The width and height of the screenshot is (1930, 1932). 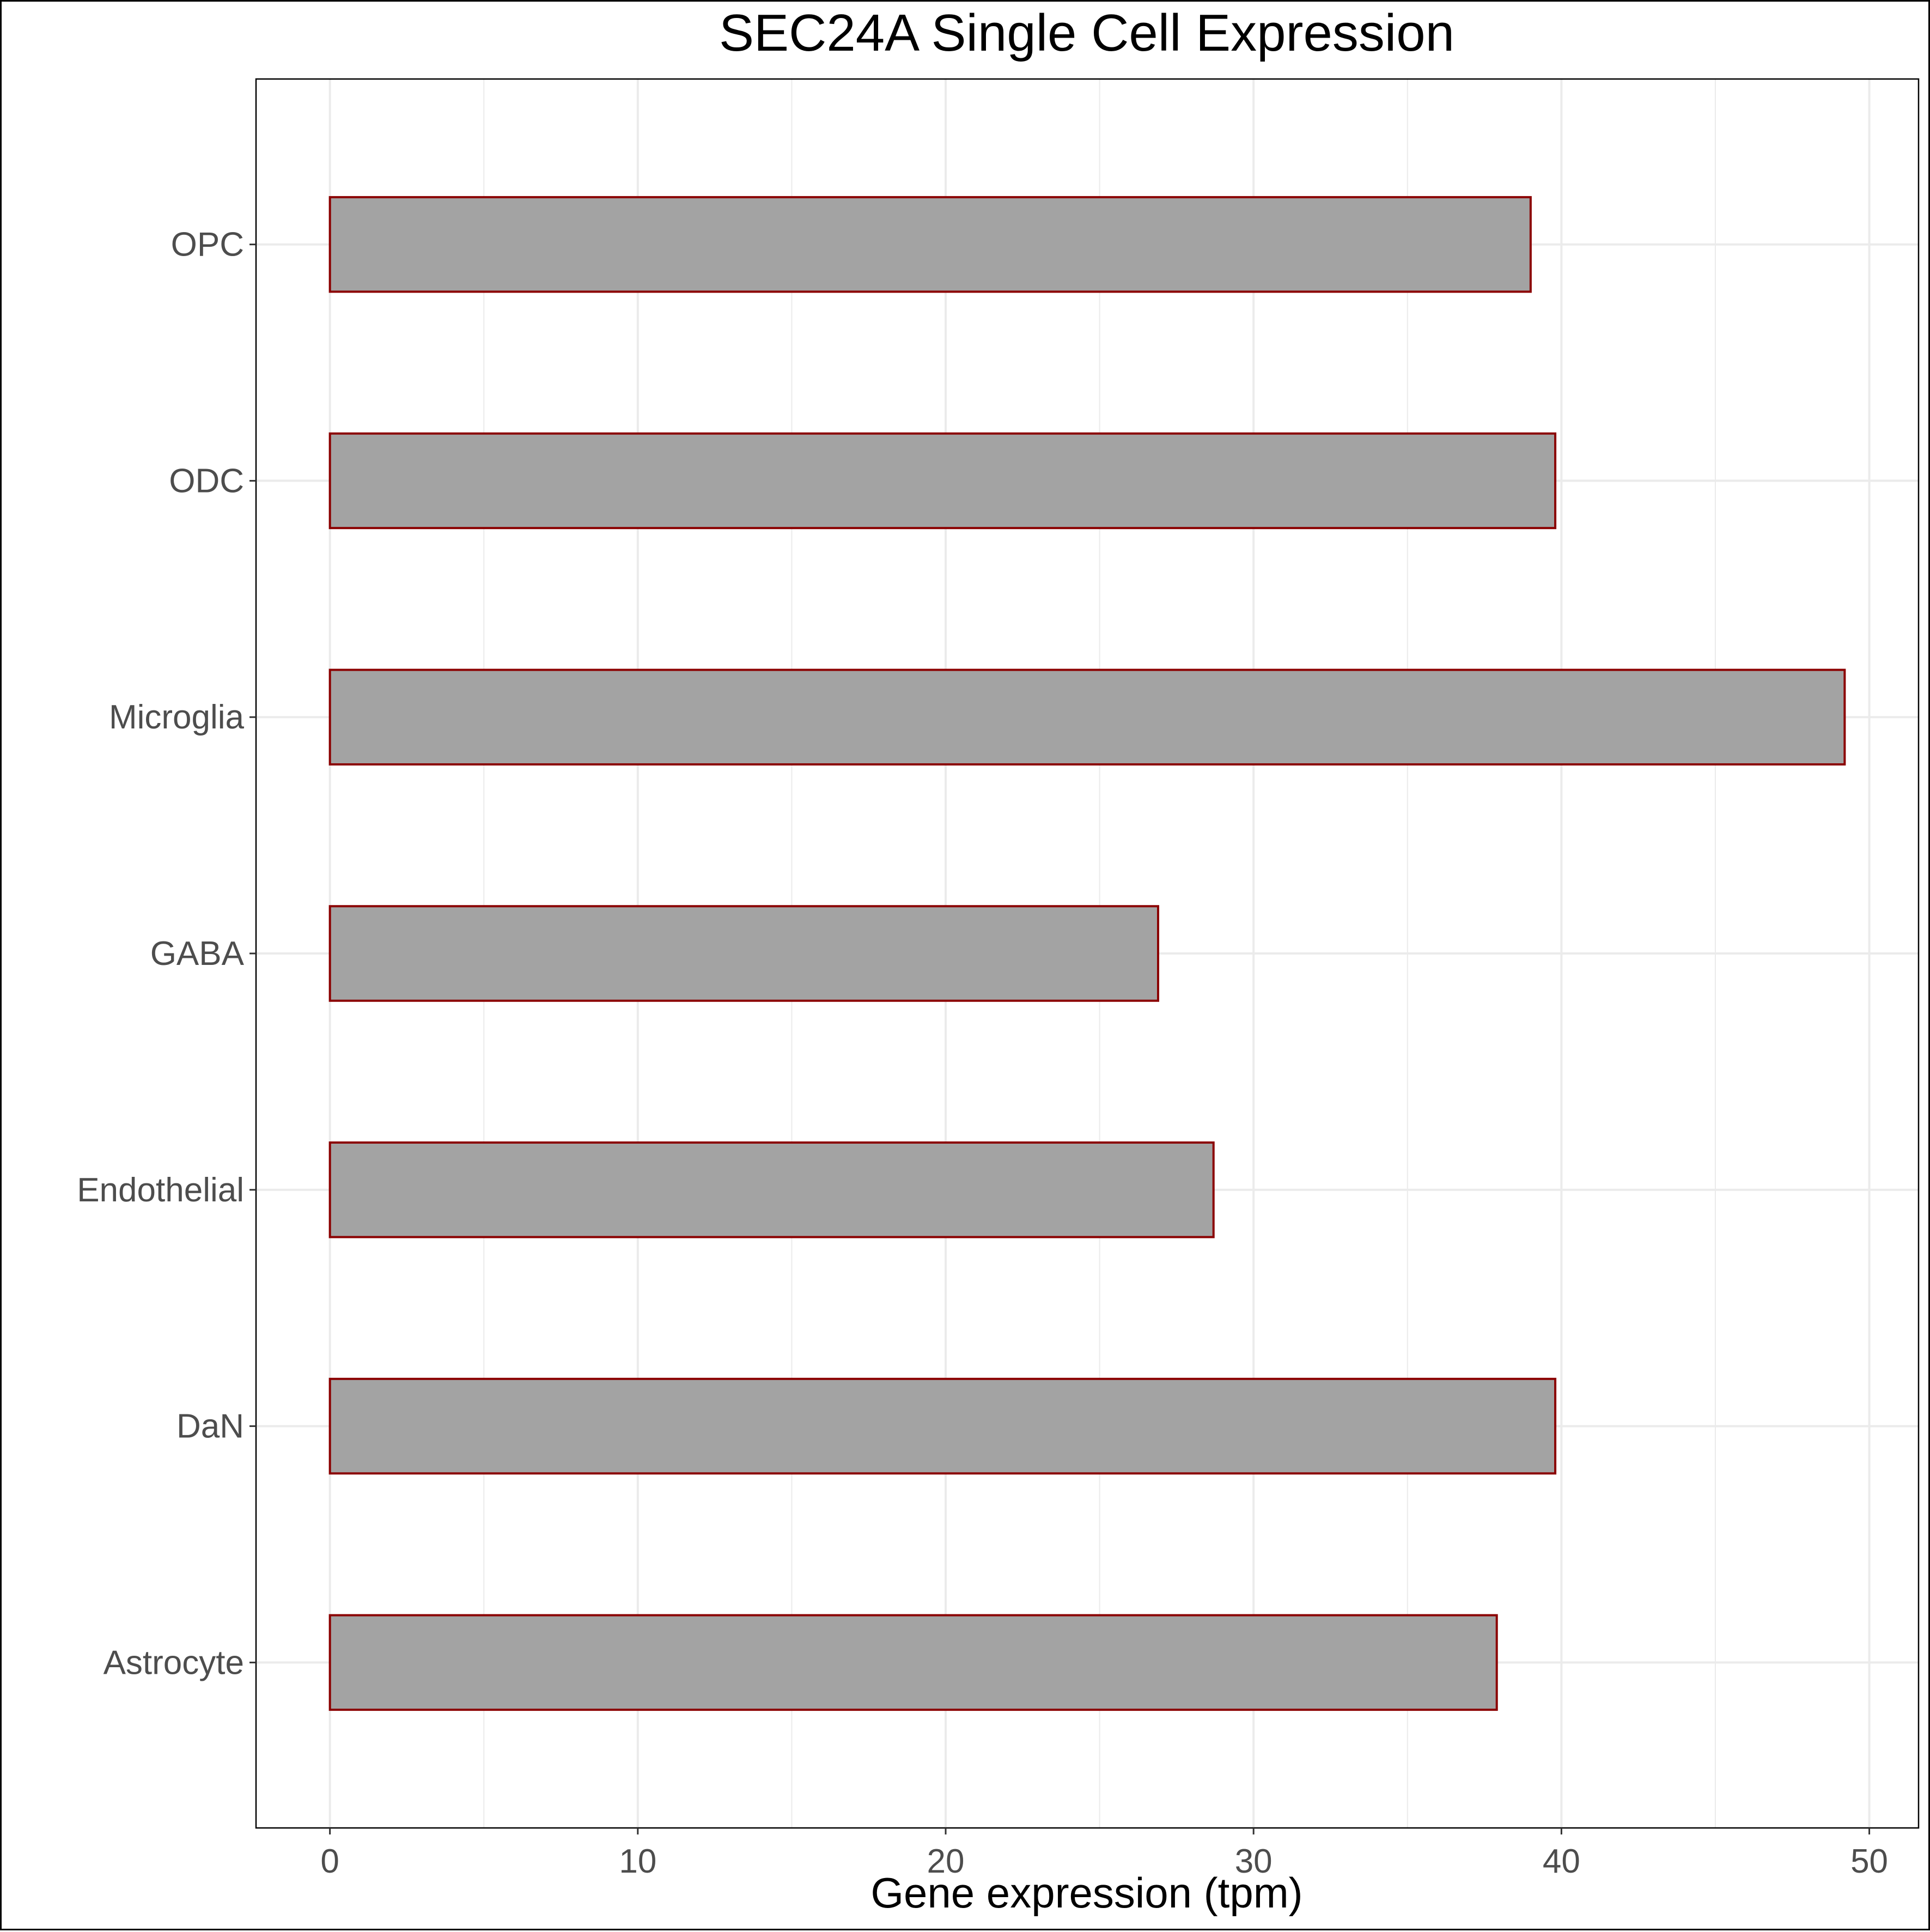 I want to click on bar-opc, so click(x=930, y=245).